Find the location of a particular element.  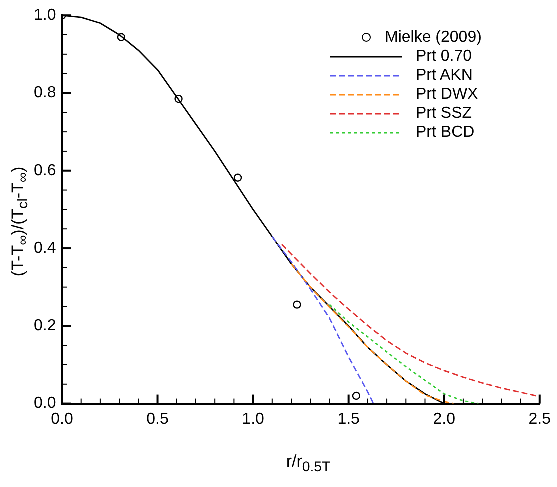

x-tick-label: 0.0 is located at coordinates (62, 419).